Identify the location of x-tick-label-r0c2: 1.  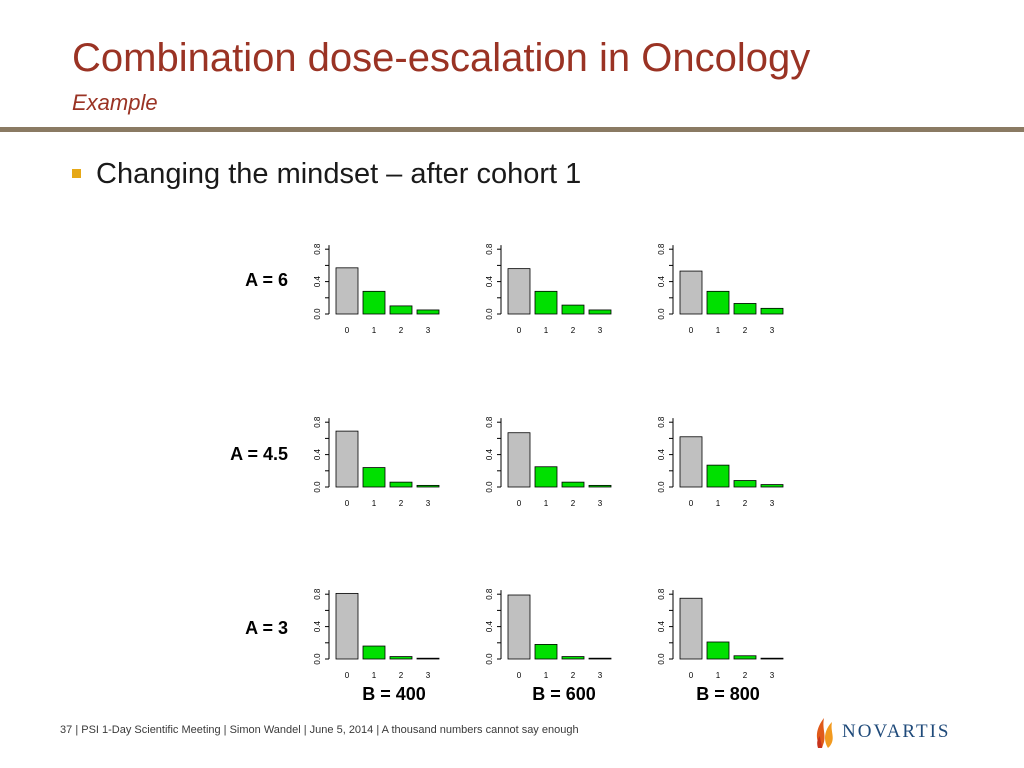
(718, 330).